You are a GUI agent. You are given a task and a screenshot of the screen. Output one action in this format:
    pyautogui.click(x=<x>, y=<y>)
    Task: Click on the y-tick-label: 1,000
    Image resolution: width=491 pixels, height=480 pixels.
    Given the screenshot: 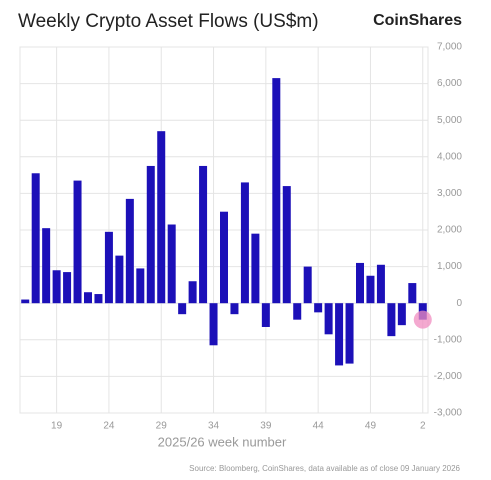 What is the action you would take?
    pyautogui.click(x=449, y=266)
    